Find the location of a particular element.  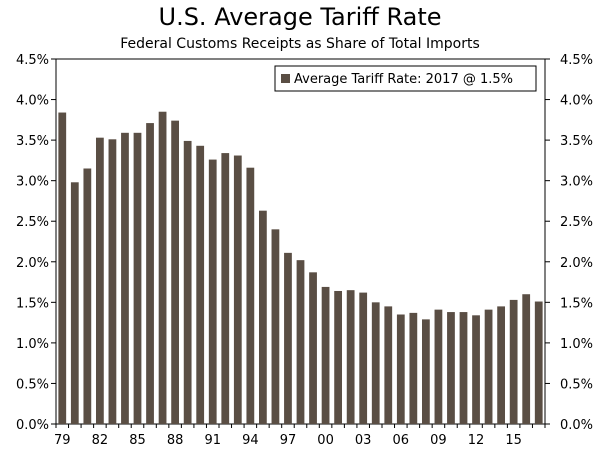

bar-2014 is located at coordinates (501, 365).